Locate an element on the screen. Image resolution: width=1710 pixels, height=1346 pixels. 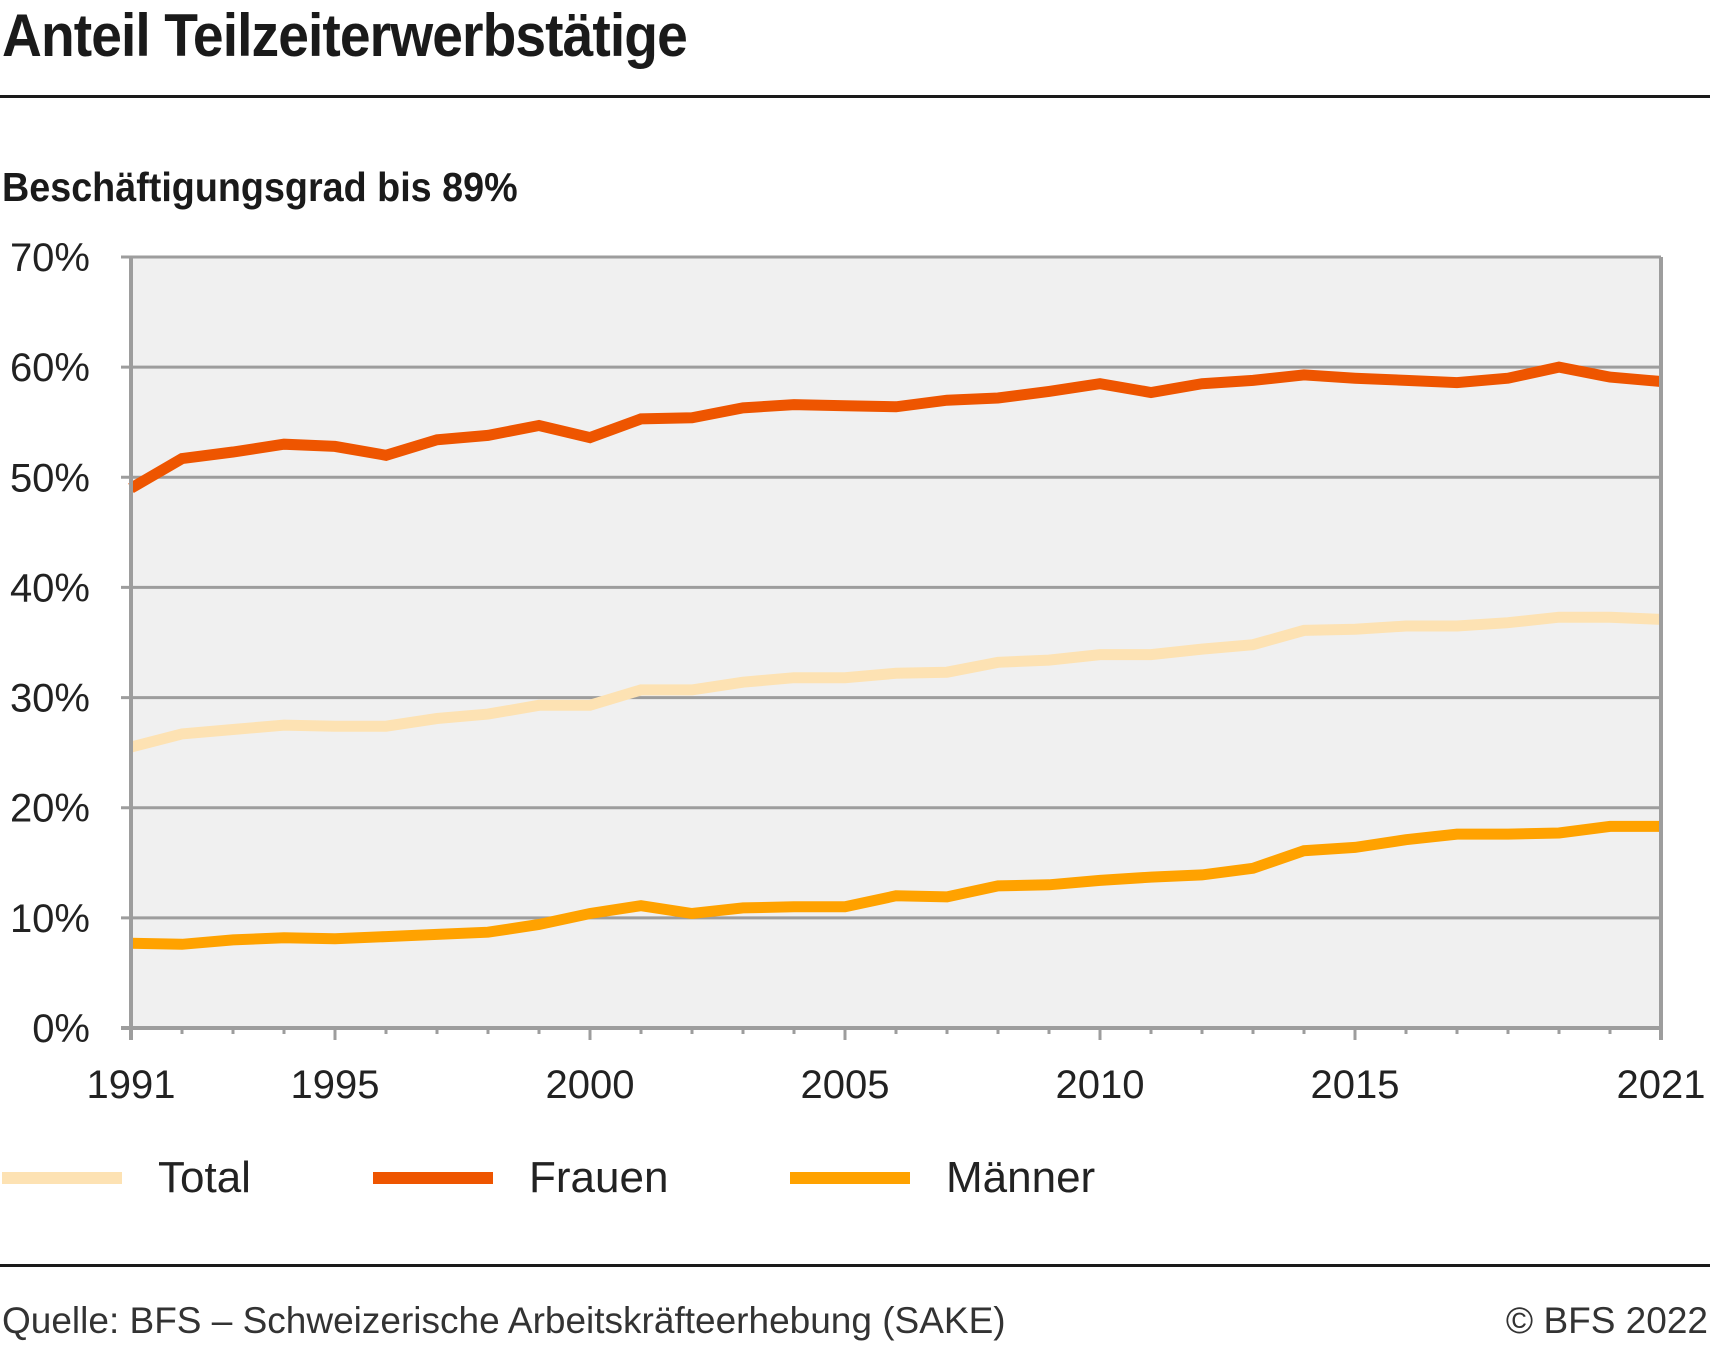
x-tick-label: 2005 is located at coordinates (845, 1085).